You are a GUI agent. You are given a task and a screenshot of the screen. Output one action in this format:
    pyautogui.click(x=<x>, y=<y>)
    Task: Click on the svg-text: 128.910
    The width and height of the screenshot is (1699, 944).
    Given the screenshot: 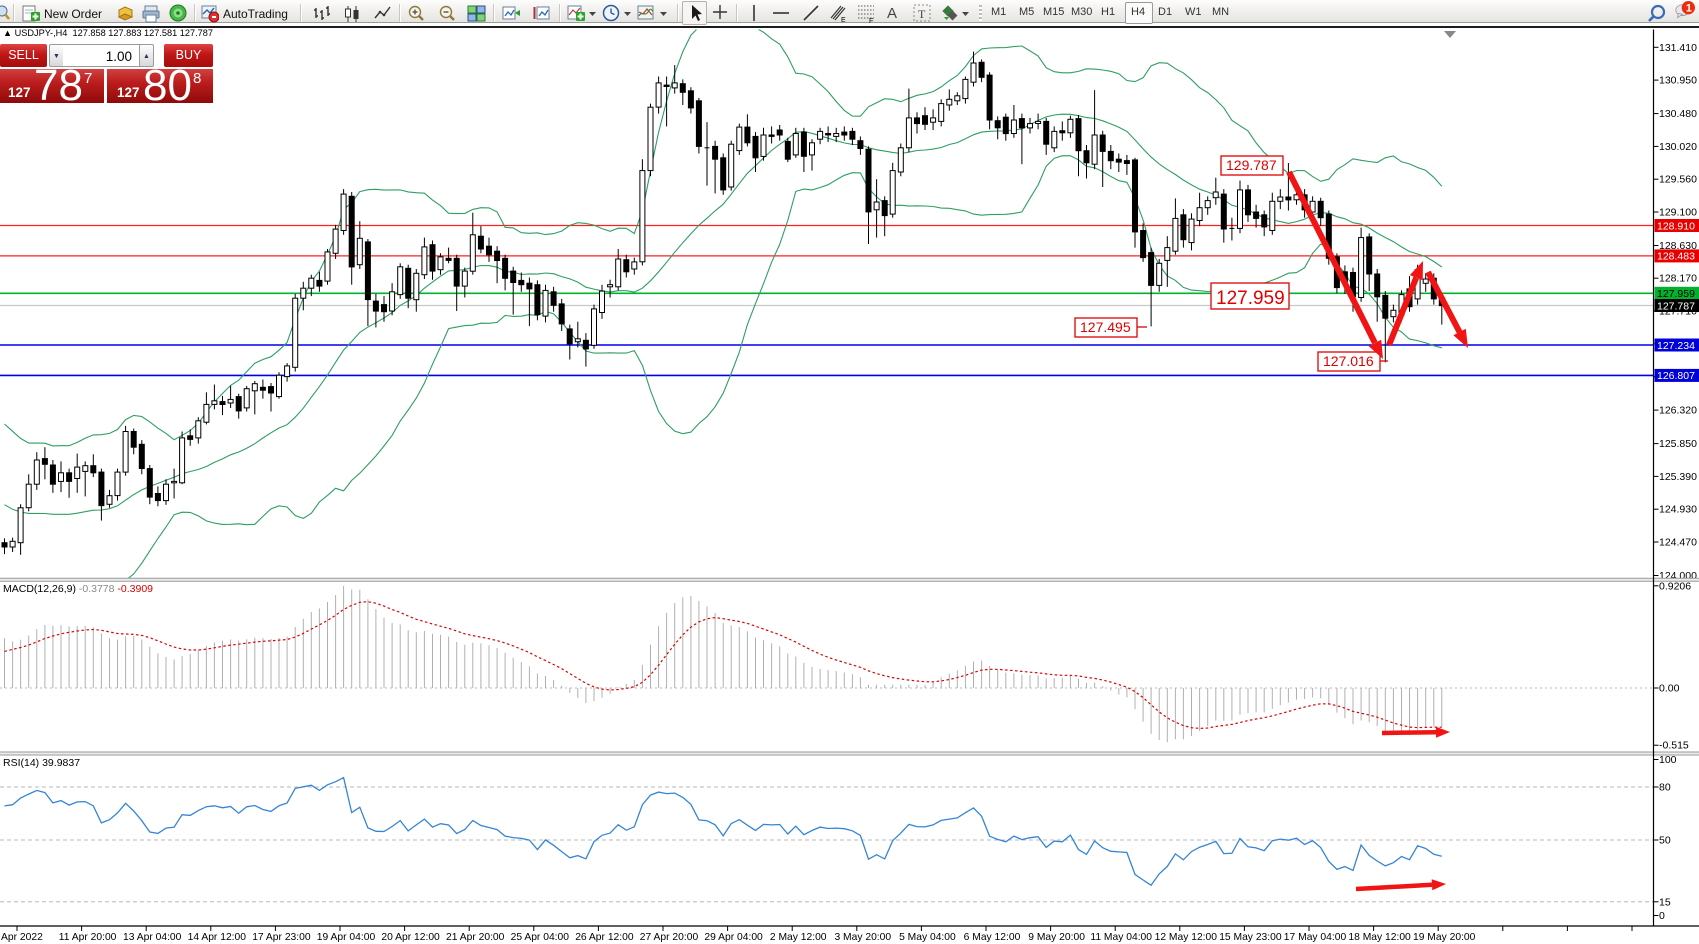 What is the action you would take?
    pyautogui.click(x=1676, y=226)
    